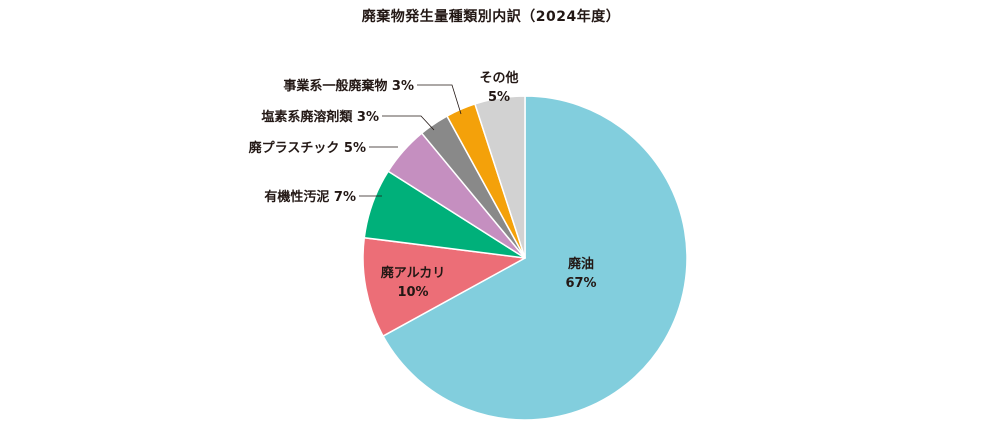 The width and height of the screenshot is (982, 432). Describe the element at coordinates (348, 86) in the screenshot. I see `slice-6-label: 事業系一般廃棄物 3%` at that location.